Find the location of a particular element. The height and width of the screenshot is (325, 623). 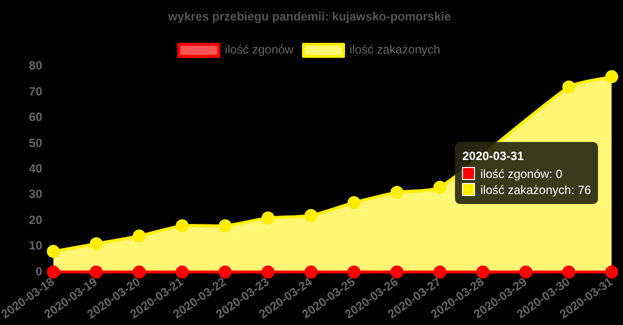

legend-label: ilość zgonów is located at coordinates (259, 49).